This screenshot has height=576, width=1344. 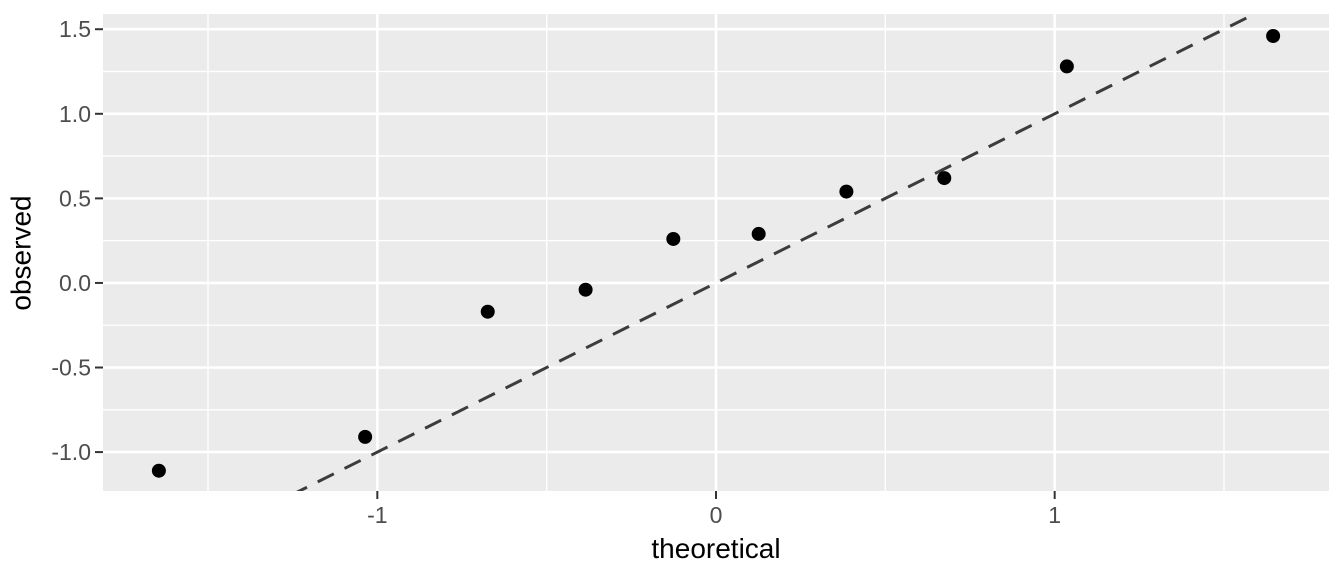 I want to click on y-tick-label: -1.0, so click(x=71, y=452).